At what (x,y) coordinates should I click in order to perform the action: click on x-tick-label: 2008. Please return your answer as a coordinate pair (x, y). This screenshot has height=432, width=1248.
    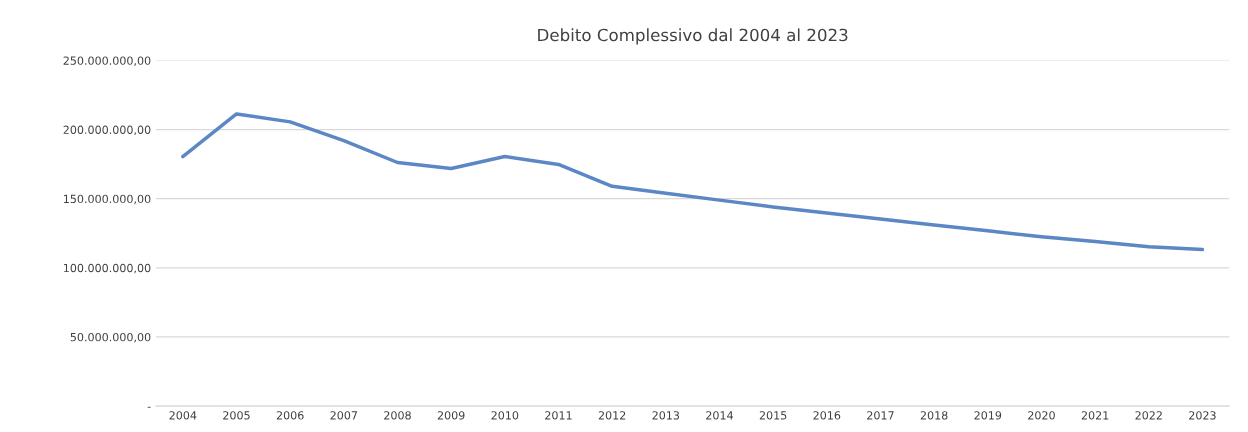
    Looking at the image, I should click on (397, 415).